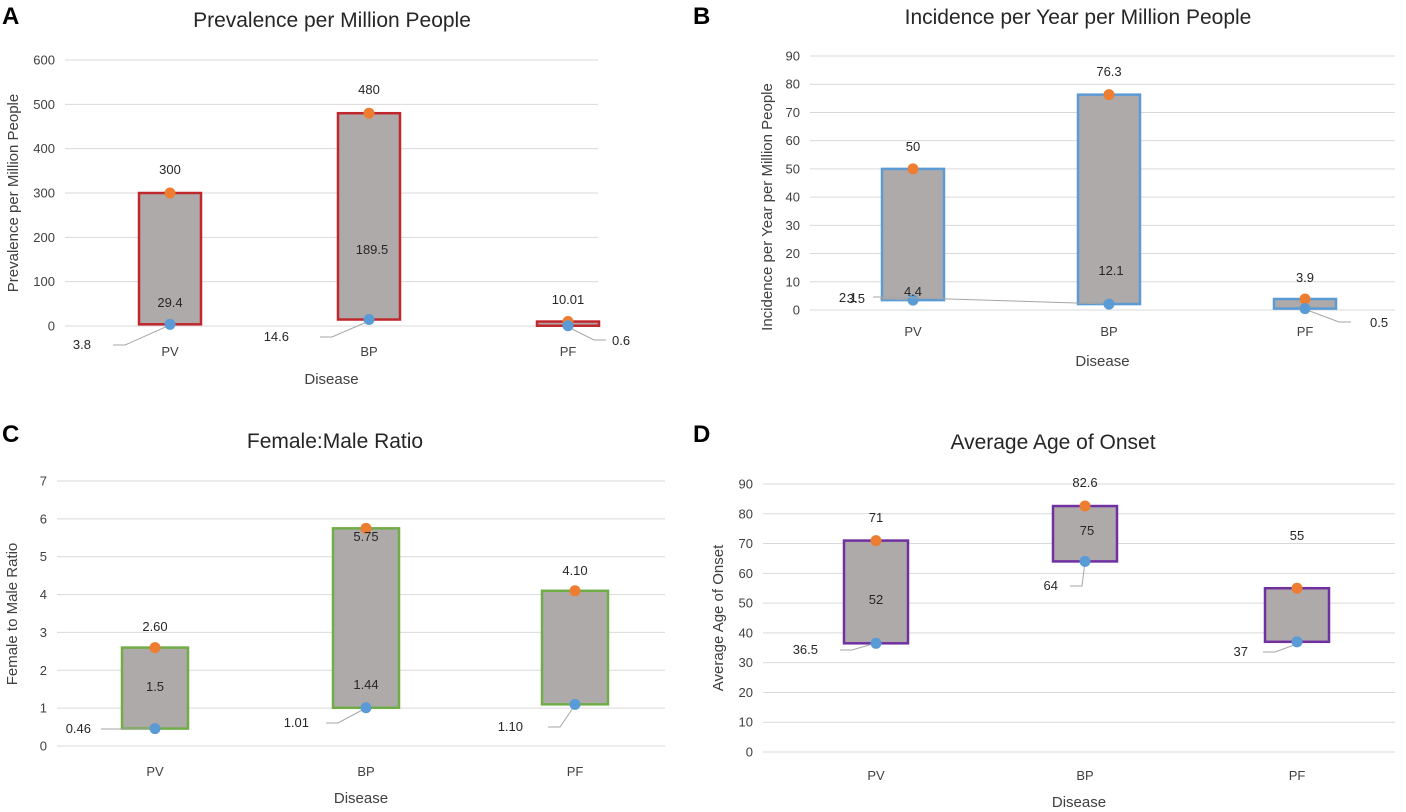  Describe the element at coordinates (1084, 482) in the screenshot. I see `high-value-label: 82.6` at that location.